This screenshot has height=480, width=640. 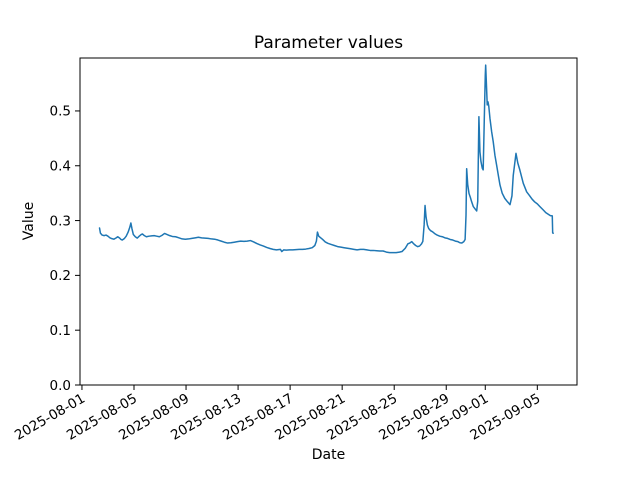 What do you see at coordinates (328, 43) in the screenshot?
I see `chart-title: Parameter values` at bounding box center [328, 43].